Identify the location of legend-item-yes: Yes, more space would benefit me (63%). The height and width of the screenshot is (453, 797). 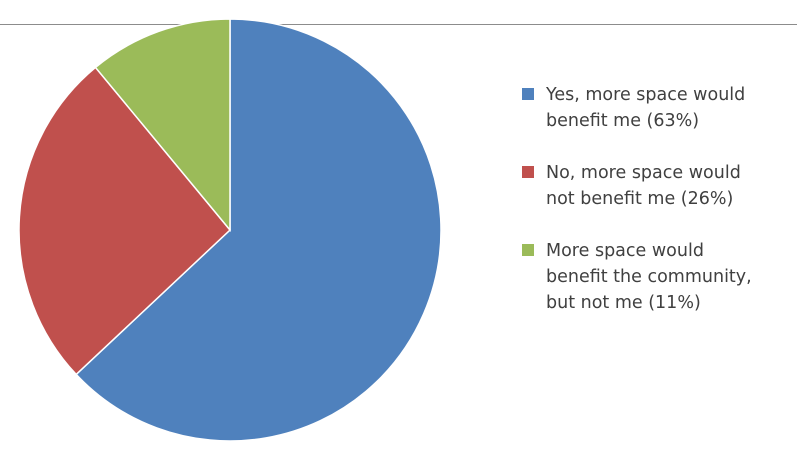
(657, 108).